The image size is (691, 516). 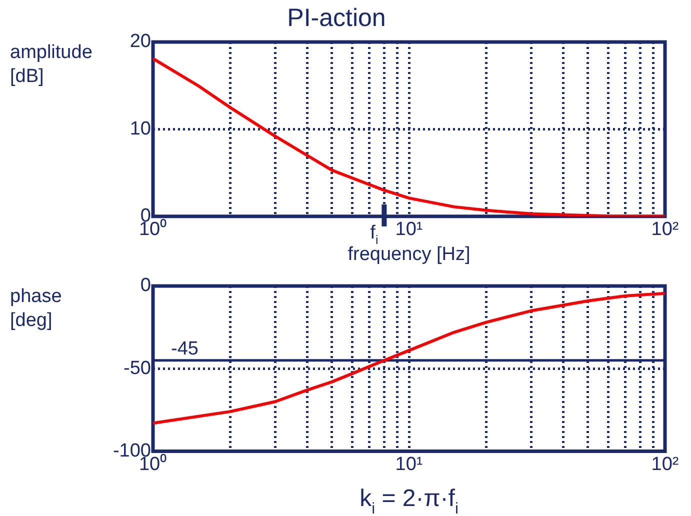 What do you see at coordinates (336, 18) in the screenshot?
I see `chart-title: PI-action` at bounding box center [336, 18].